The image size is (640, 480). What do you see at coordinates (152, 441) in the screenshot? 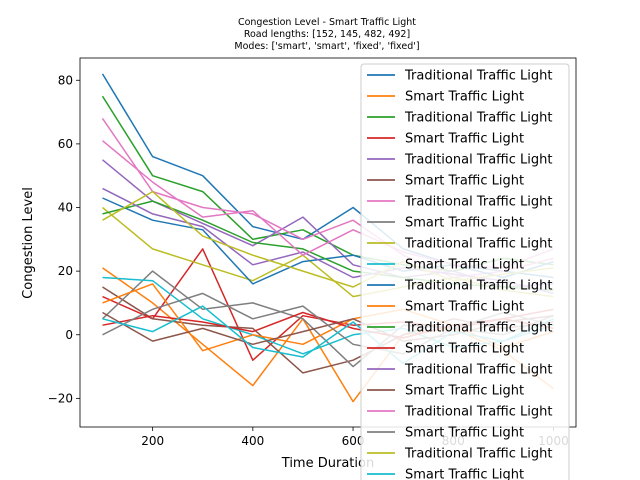
I see `x-tick-label: 200` at bounding box center [152, 441].